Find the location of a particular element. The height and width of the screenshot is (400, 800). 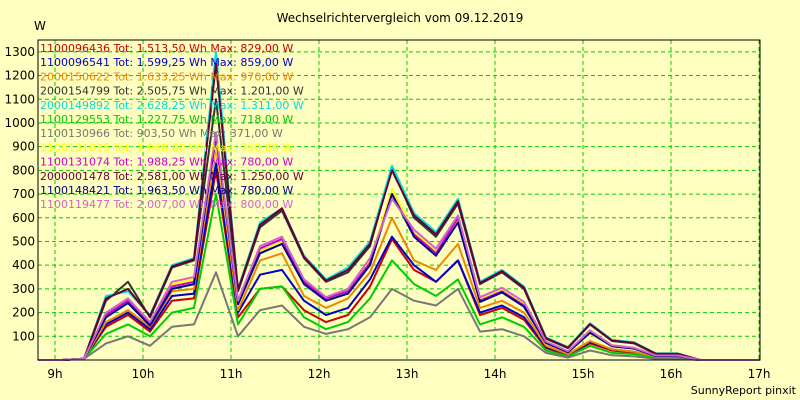

y-tick-label: 800 is located at coordinates (23, 170).